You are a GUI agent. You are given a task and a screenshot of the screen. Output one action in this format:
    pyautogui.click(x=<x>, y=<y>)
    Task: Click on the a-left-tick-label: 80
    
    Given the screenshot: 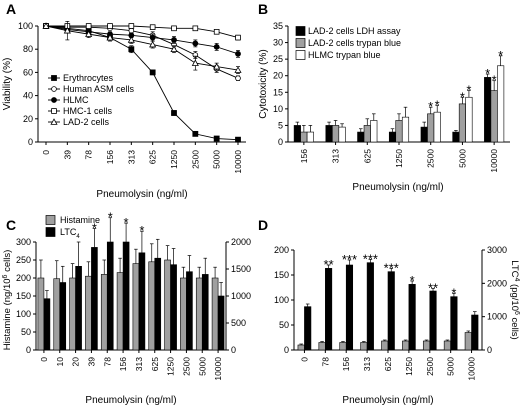 What is the action you would take?
    pyautogui.click(x=28, y=49)
    